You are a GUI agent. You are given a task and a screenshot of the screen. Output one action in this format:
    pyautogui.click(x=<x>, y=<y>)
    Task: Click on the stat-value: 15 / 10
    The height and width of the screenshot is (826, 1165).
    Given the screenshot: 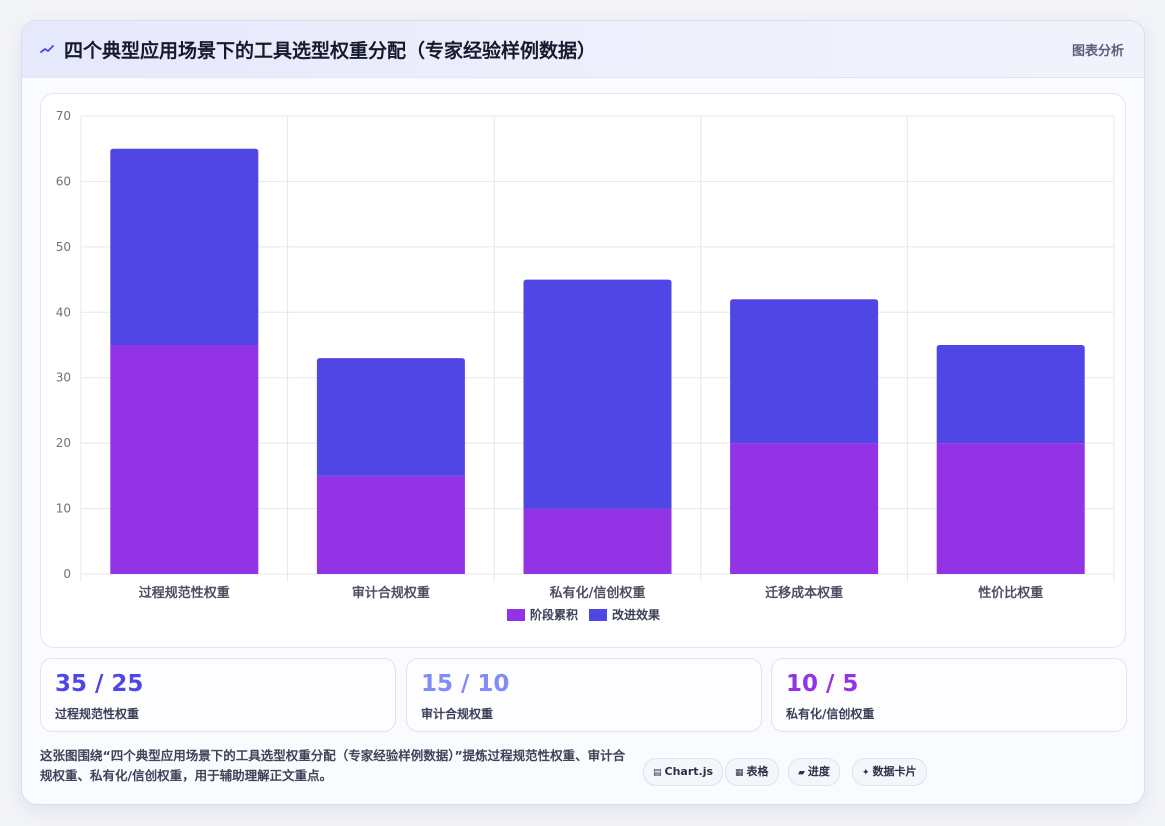 What is the action you would take?
    pyautogui.click(x=465, y=684)
    